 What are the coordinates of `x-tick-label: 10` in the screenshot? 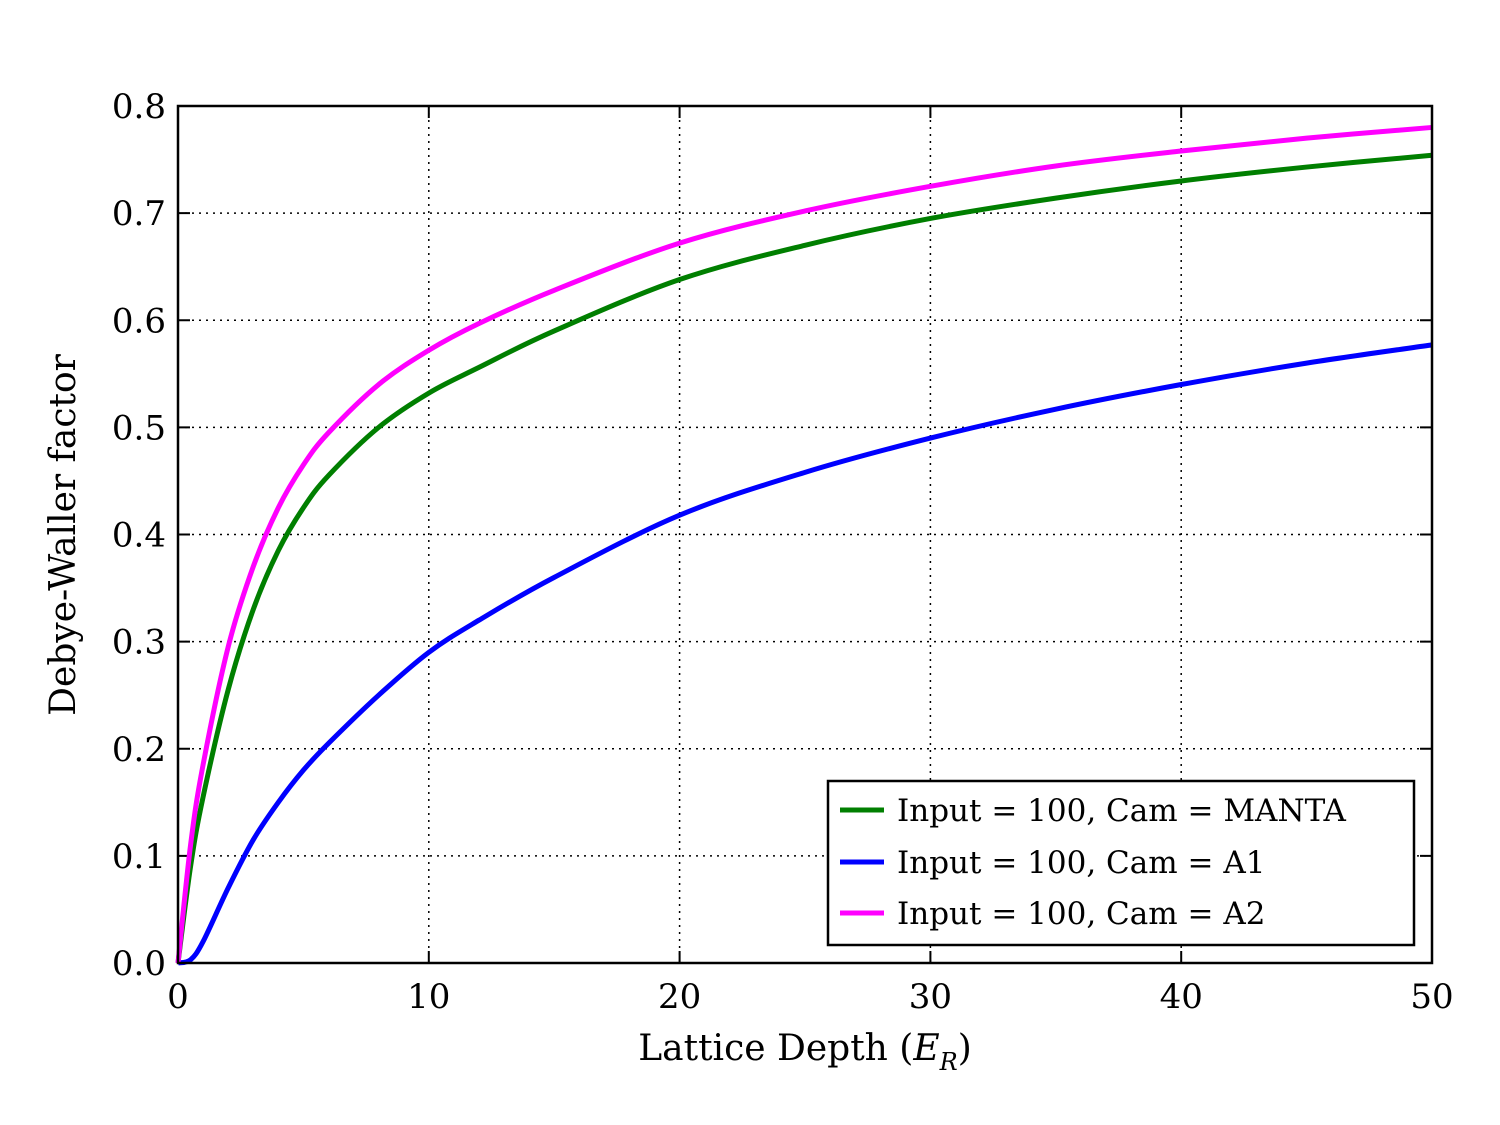 It's located at (428, 997).